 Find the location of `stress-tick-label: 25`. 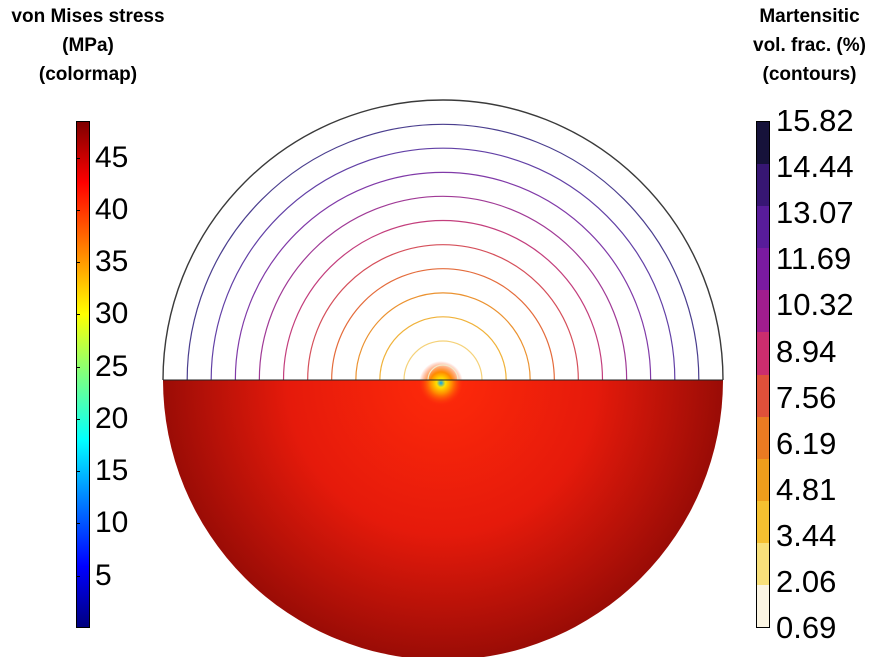

stress-tick-label: 25 is located at coordinates (112, 366).